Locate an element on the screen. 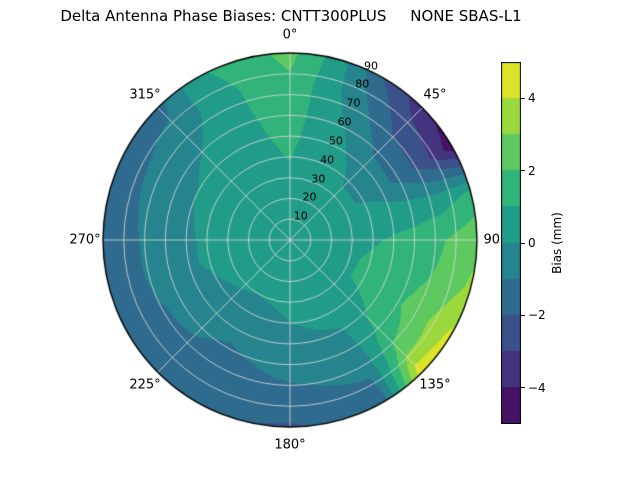 This screenshot has width=640, height=480. radial-tick-label: 30 is located at coordinates (318, 178).